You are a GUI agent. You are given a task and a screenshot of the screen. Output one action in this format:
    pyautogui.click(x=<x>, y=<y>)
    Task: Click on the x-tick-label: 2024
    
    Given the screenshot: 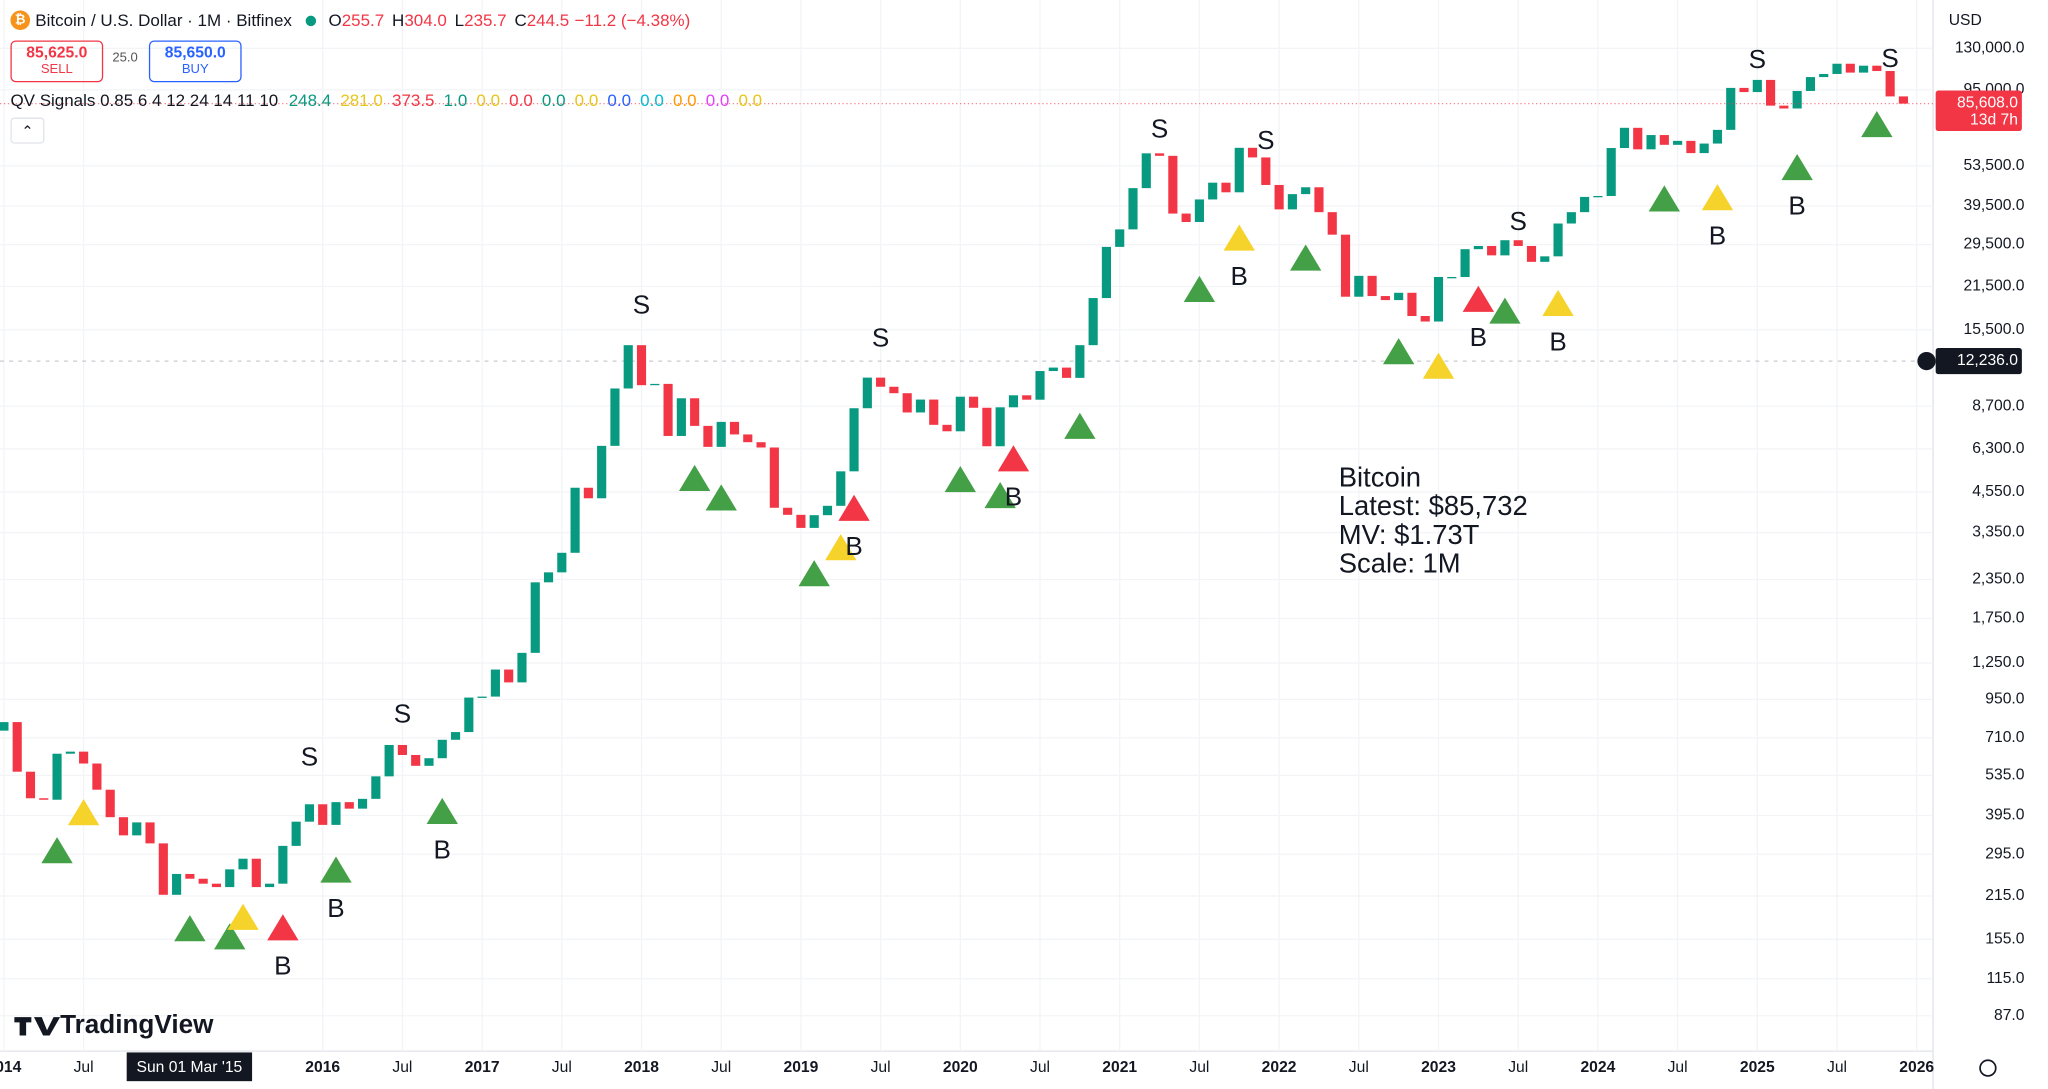 What is the action you would take?
    pyautogui.click(x=1597, y=1067)
    